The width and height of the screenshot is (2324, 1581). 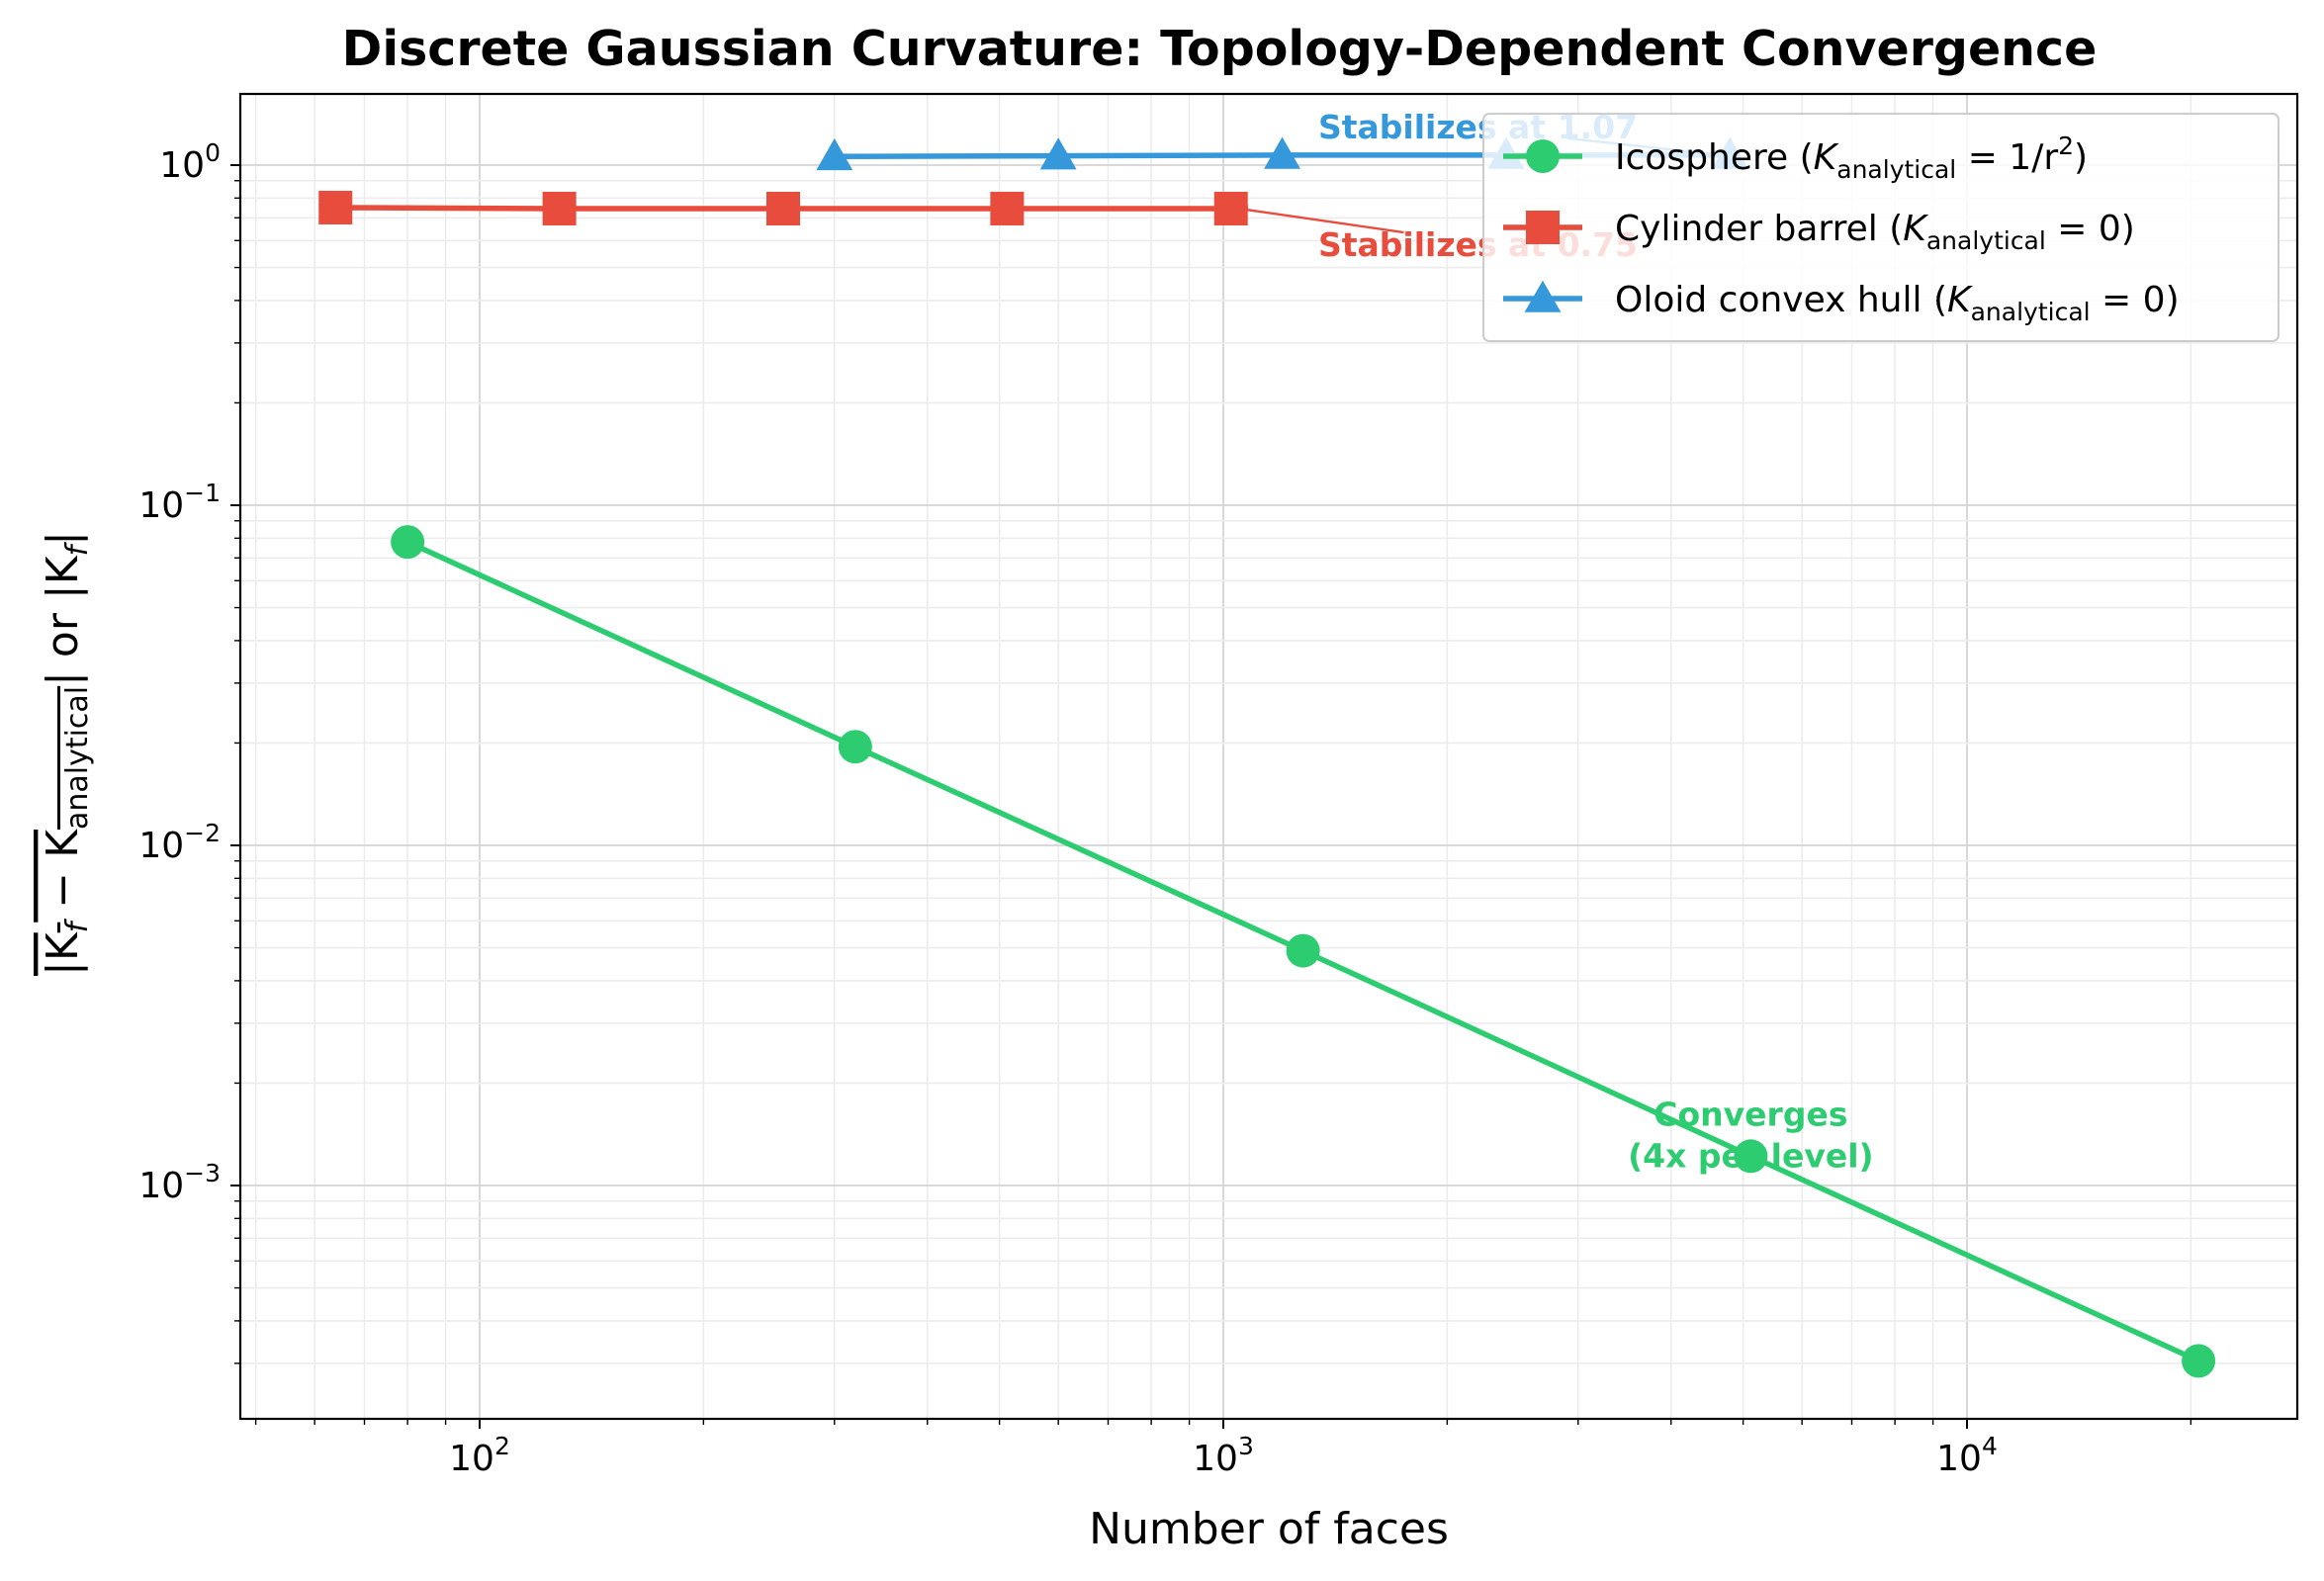 What do you see at coordinates (1898, 303) in the screenshot?
I see `legend-label: Oloid convex hull (Kanalytical = 0)` at bounding box center [1898, 303].